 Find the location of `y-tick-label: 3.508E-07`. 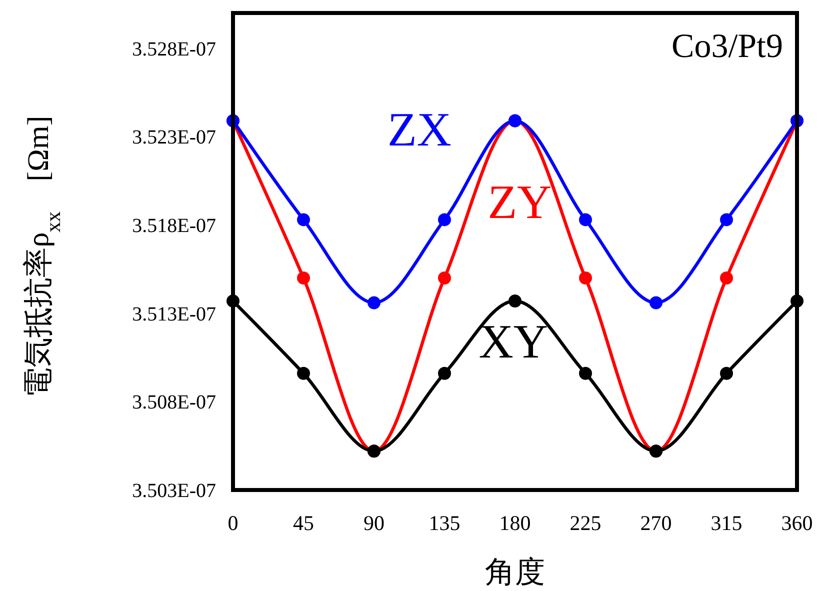

y-tick-label: 3.508E-07 is located at coordinates (174, 403).